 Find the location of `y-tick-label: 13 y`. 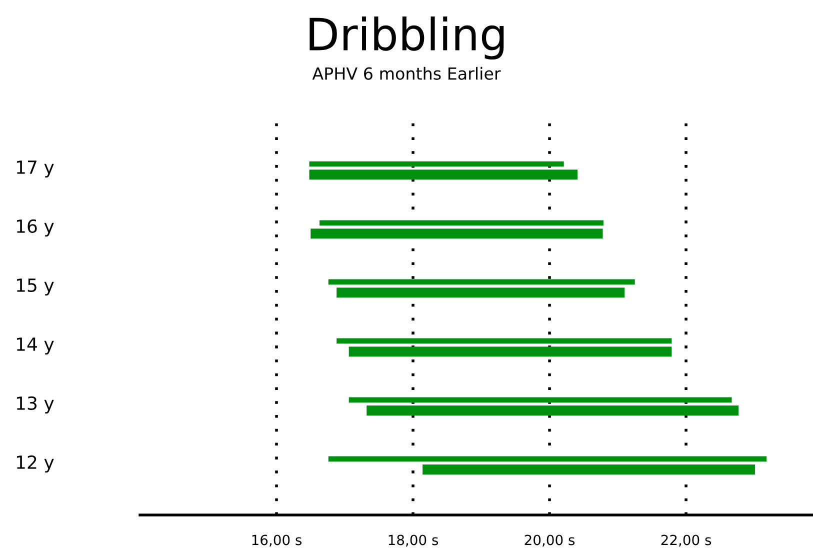

y-tick-label: 13 y is located at coordinates (35, 405).